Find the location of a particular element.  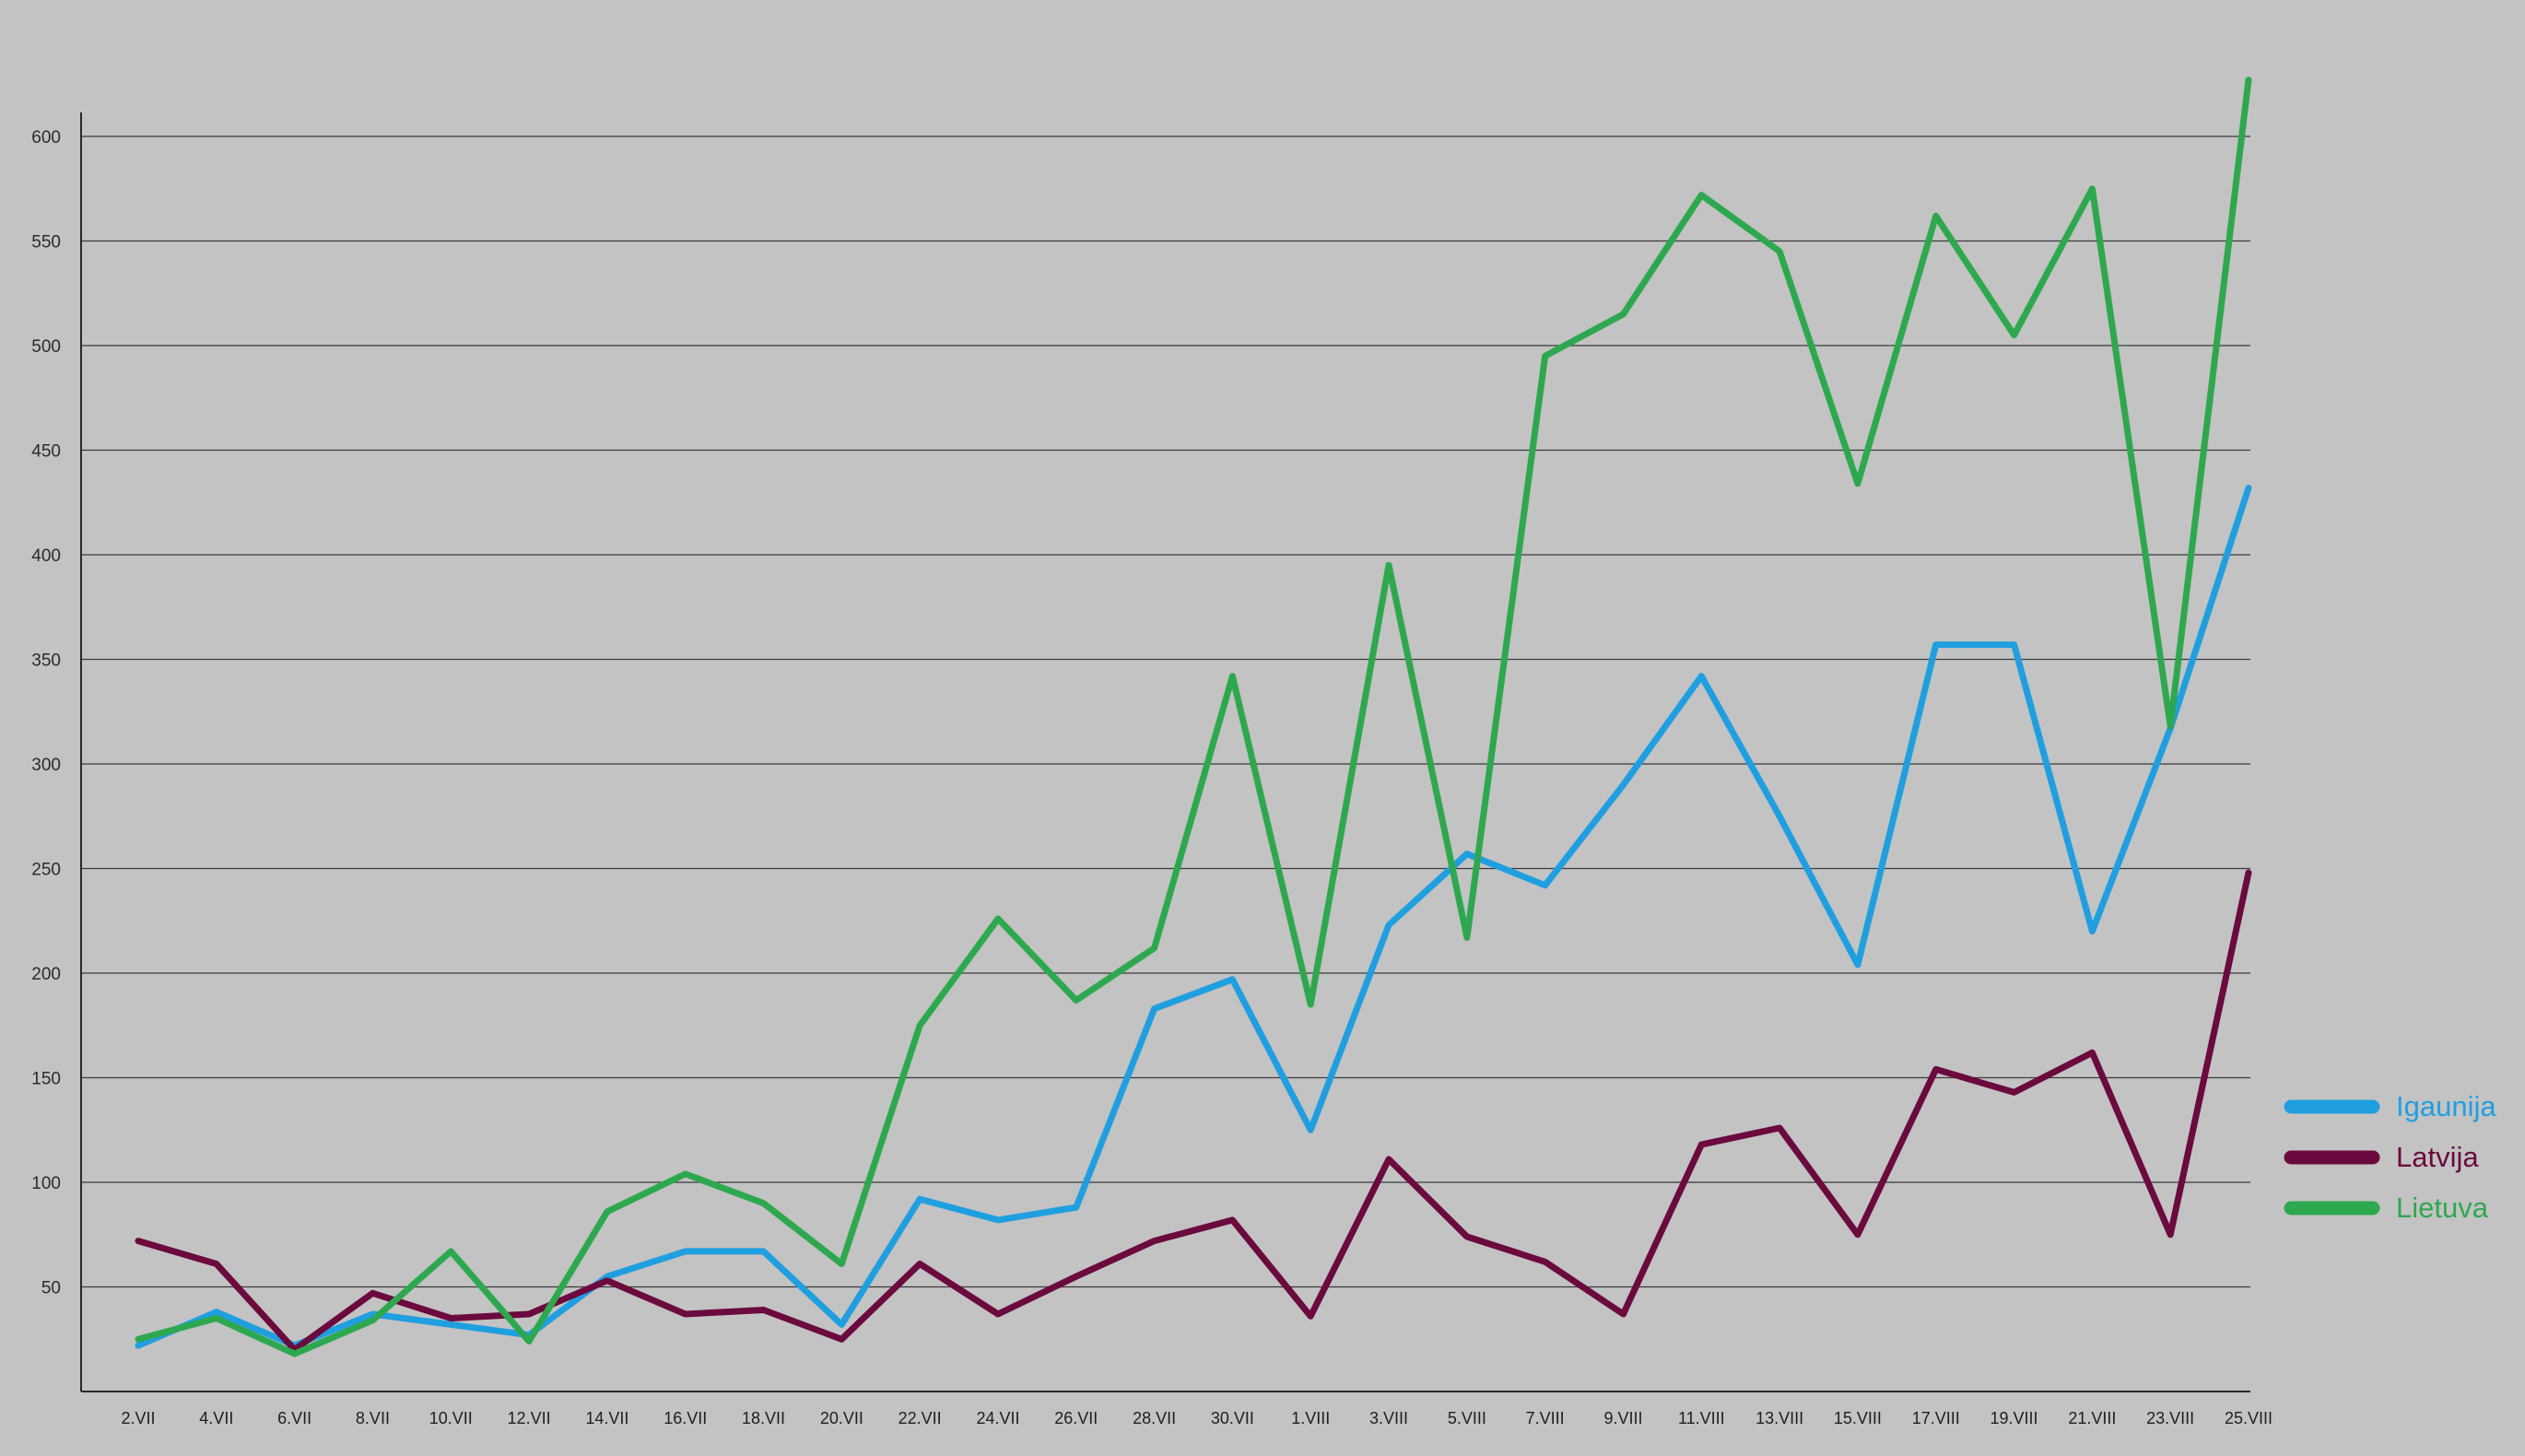

x-tick-label: 17.VIII is located at coordinates (1936, 1418).